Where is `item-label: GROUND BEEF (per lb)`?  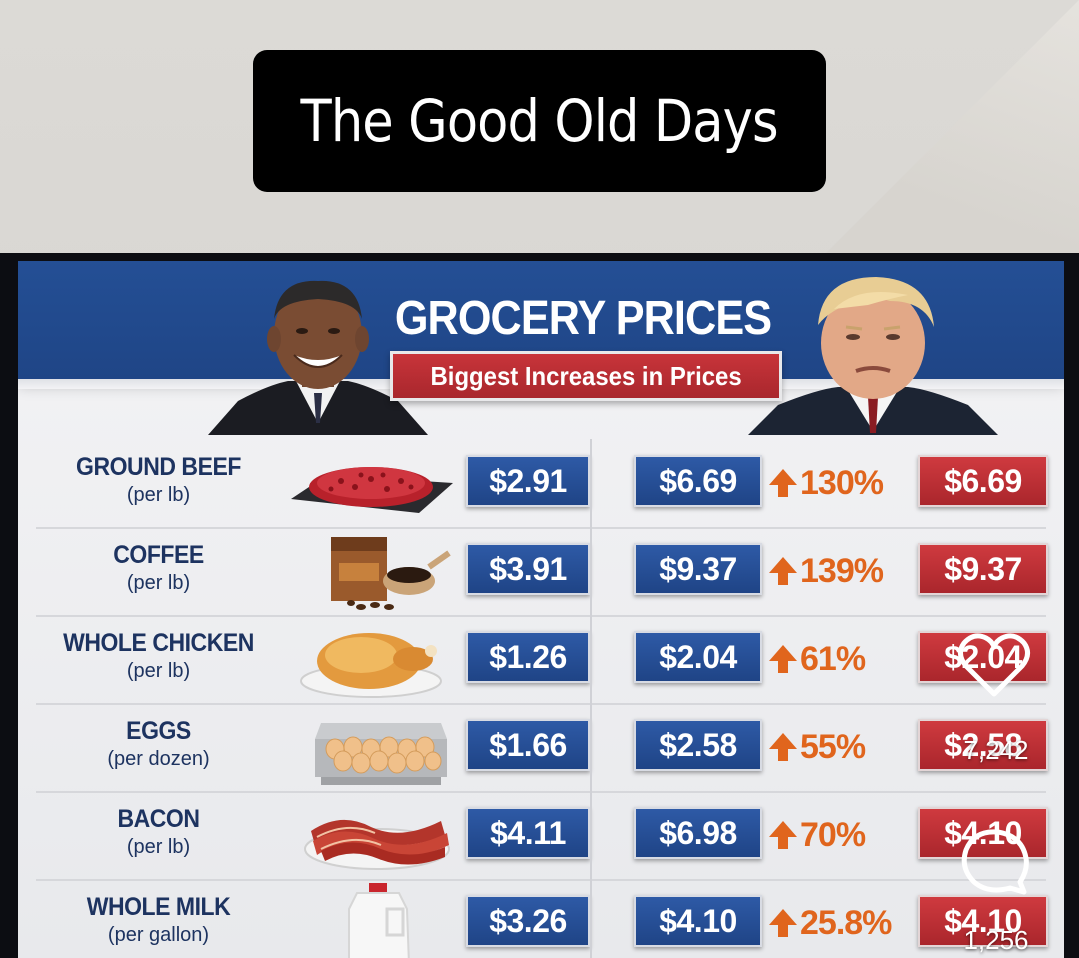
item-label: GROUND BEEF (per lb) is located at coordinates (158, 480).